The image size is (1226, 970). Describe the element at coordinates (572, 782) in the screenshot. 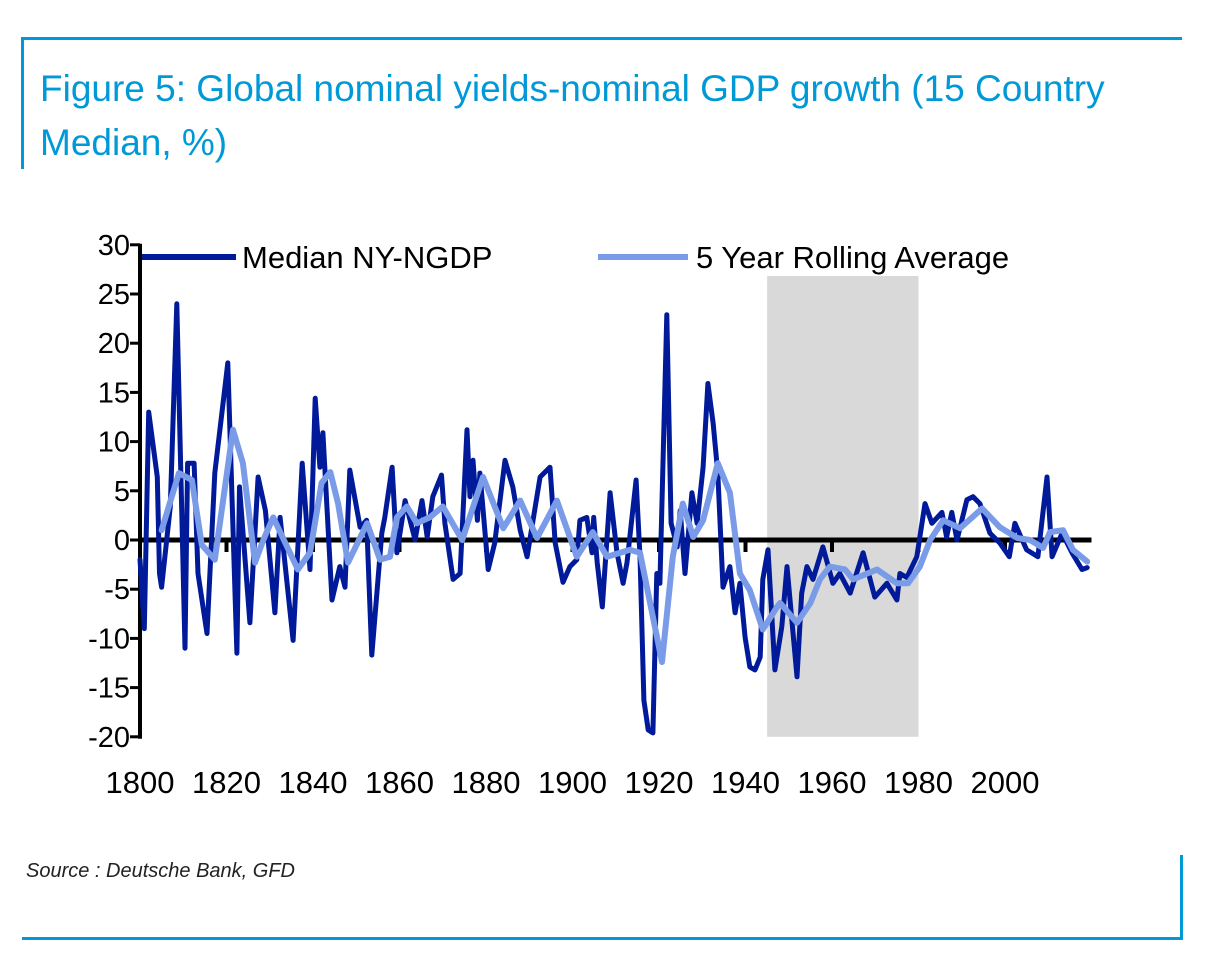

I see `x-tick-label: 1900` at that location.